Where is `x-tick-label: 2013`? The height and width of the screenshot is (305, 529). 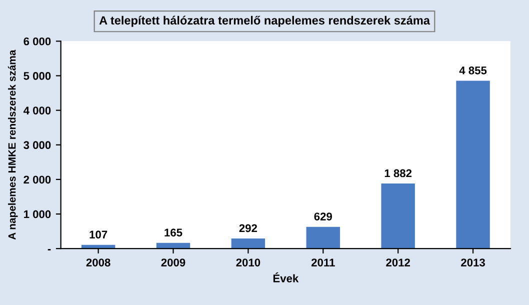 x-tick-label: 2013 is located at coordinates (473, 262).